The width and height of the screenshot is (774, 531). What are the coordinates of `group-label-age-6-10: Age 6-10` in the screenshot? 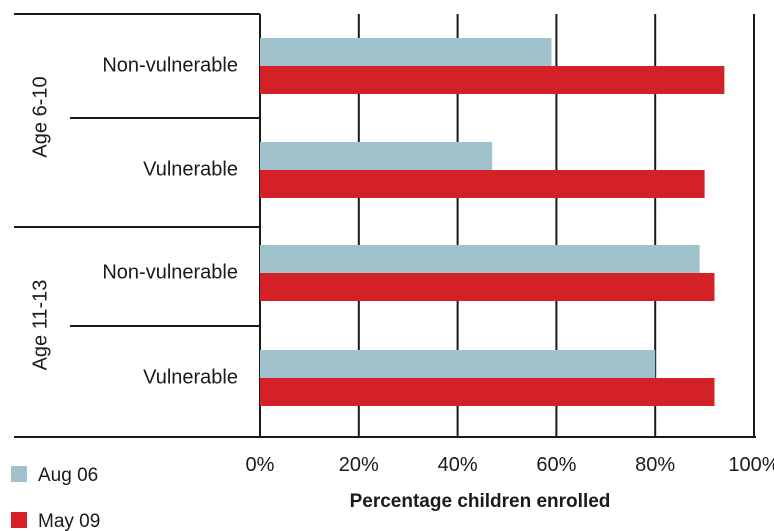 It's located at (40, 116).